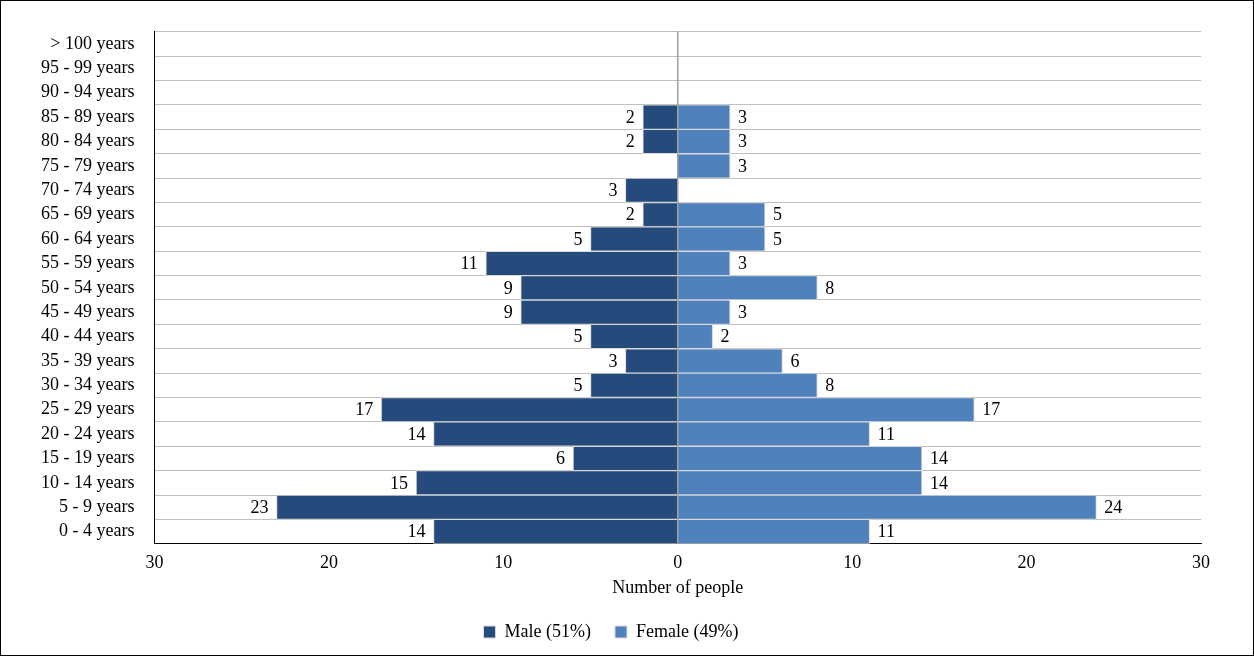  What do you see at coordinates (87, 481) in the screenshot?
I see `y-tick-label: 10 - 14 years` at bounding box center [87, 481].